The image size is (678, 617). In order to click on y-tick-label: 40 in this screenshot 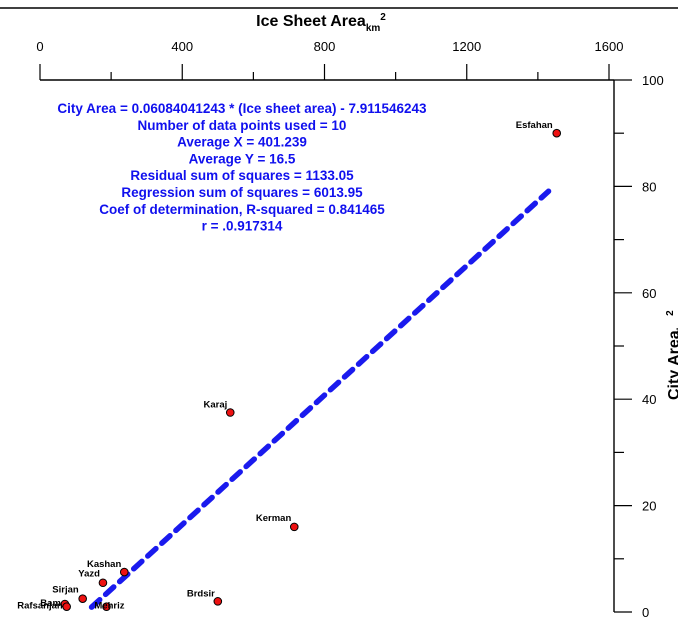, I will do `click(649, 399)`.